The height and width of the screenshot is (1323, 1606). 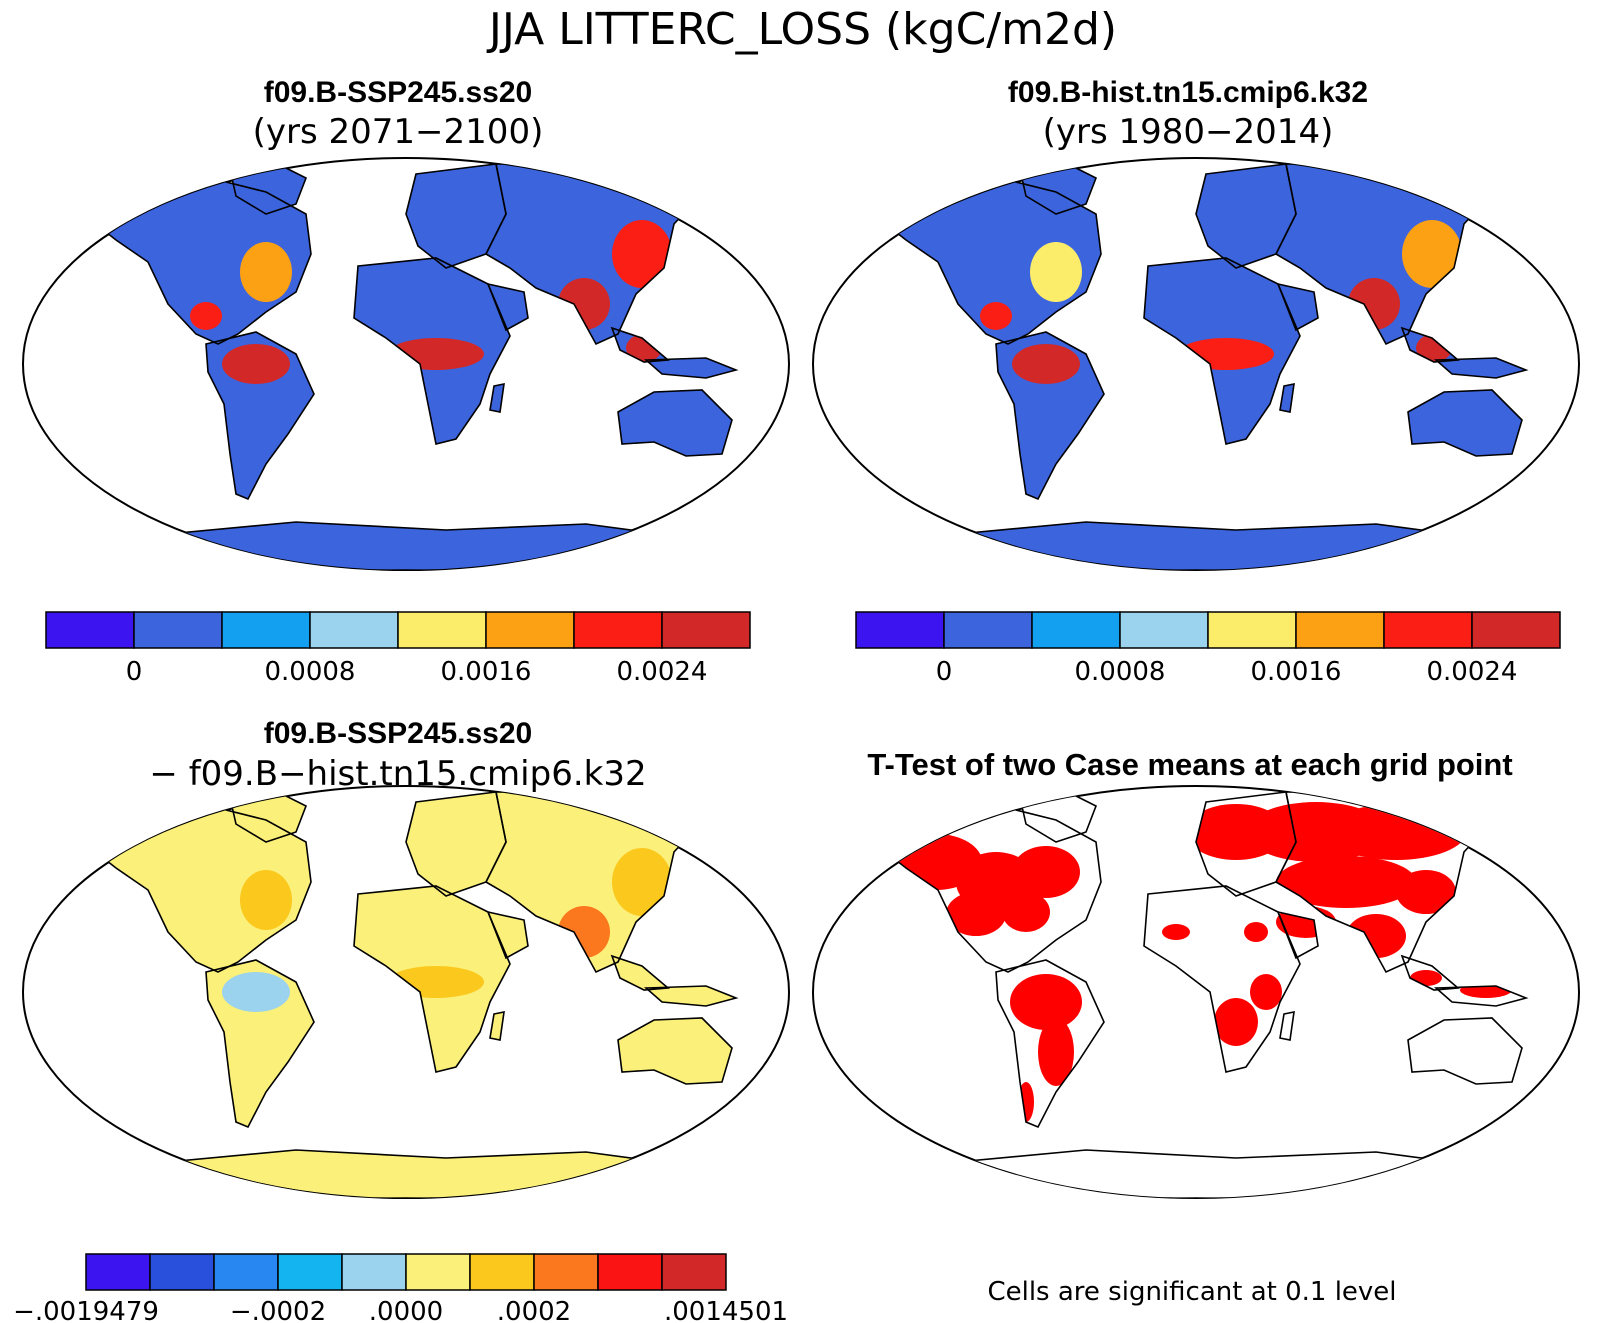 I want to click on map-panel-future, so click(x=406, y=364).